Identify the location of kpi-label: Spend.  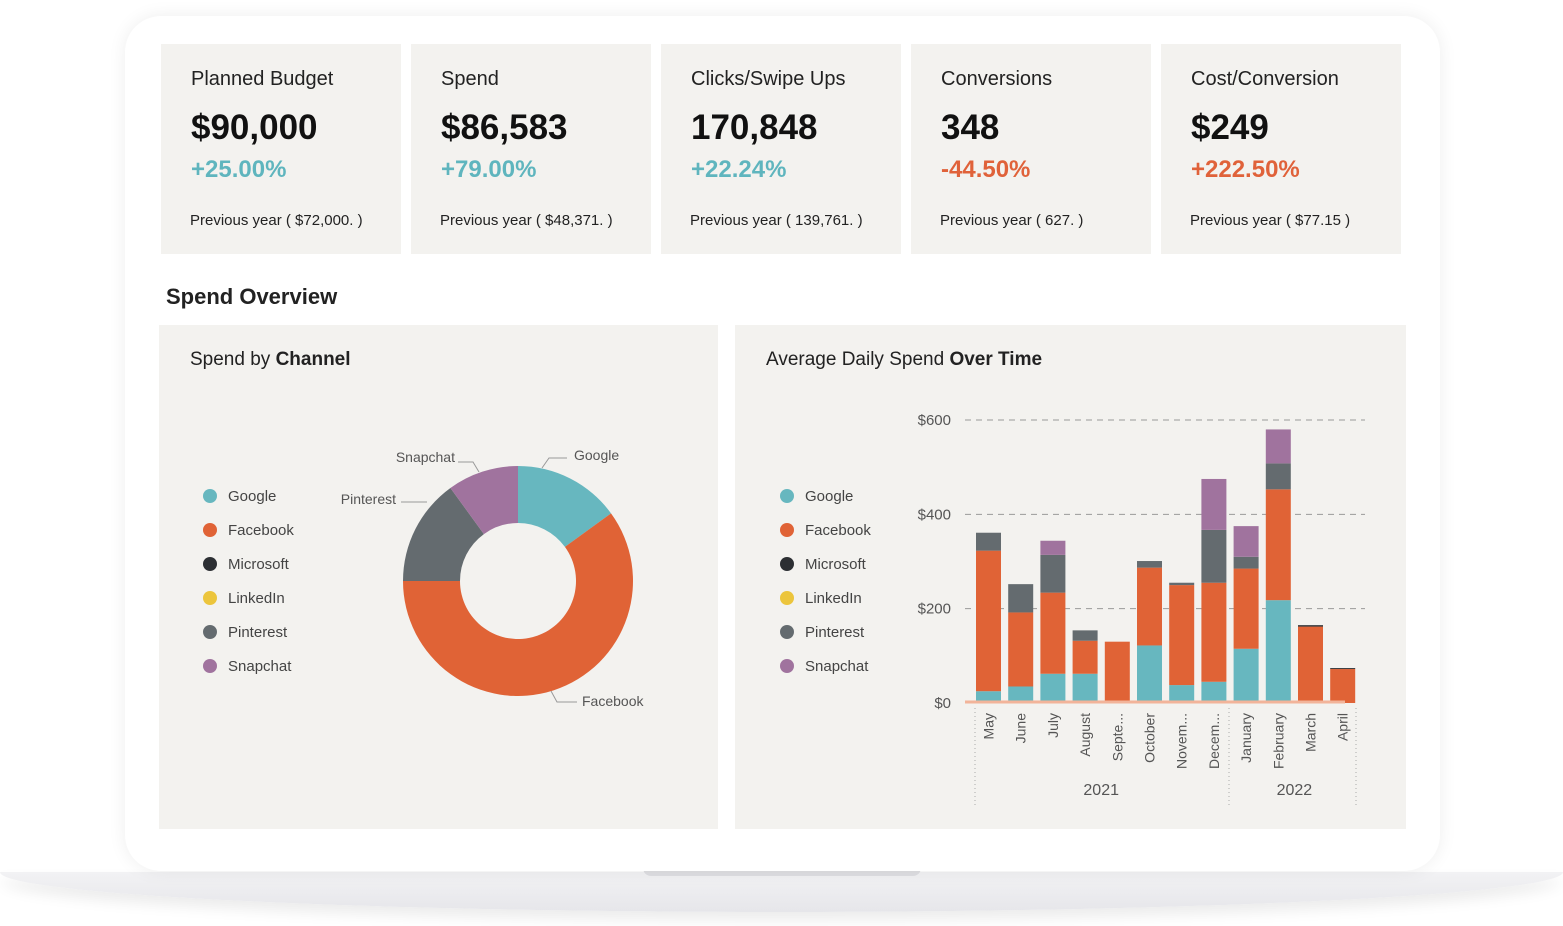
(470, 79).